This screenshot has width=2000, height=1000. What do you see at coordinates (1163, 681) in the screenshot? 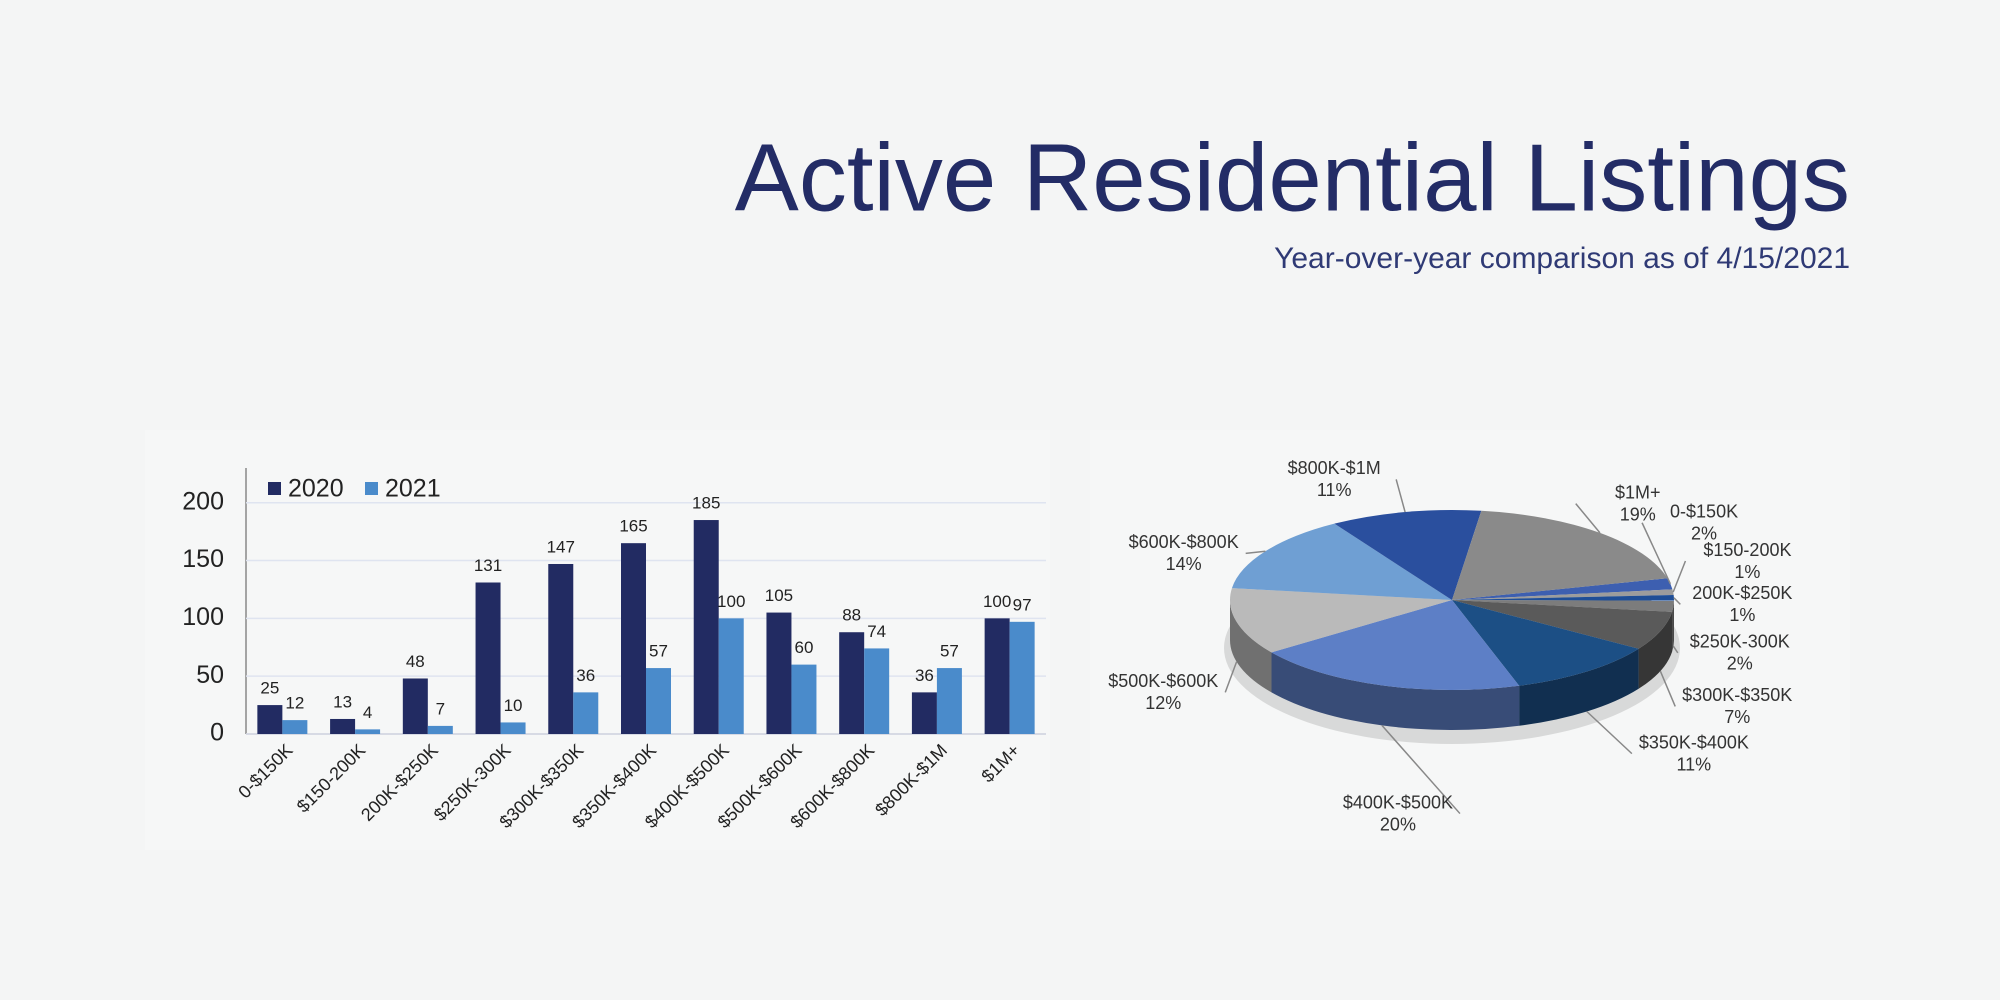
I see `pie-category-label: $500K-$600K` at bounding box center [1163, 681].